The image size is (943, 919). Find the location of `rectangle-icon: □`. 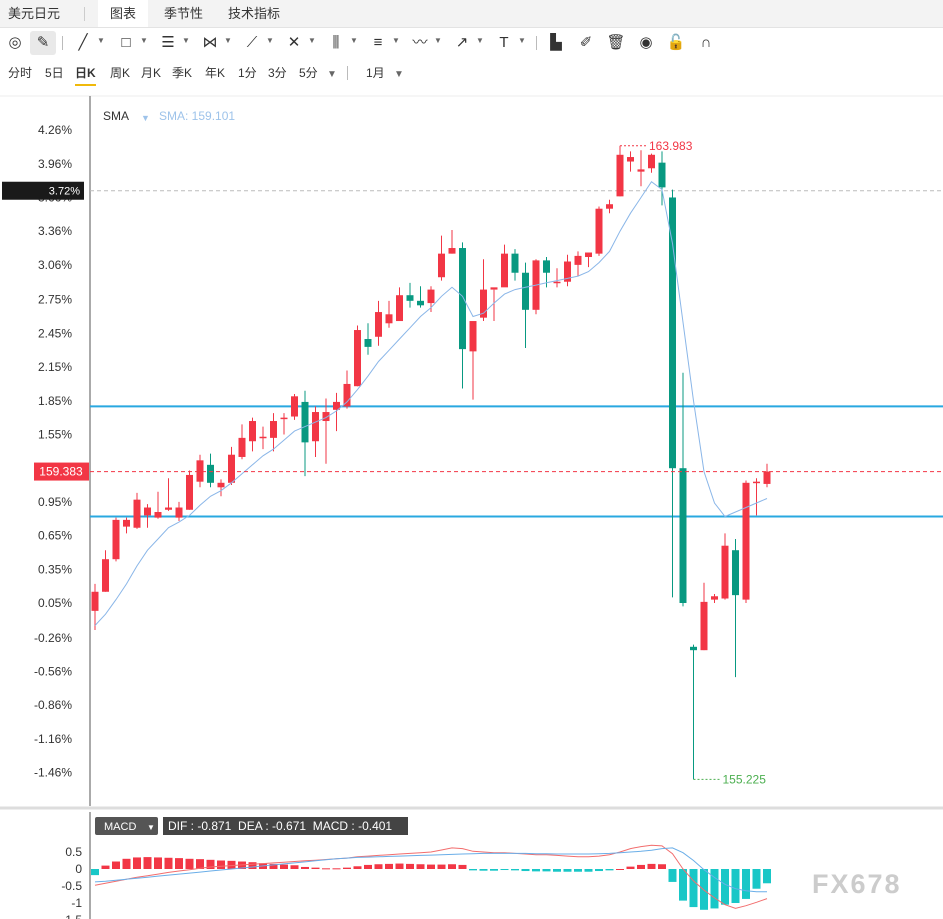

rectangle-icon: □ is located at coordinates (126, 42).